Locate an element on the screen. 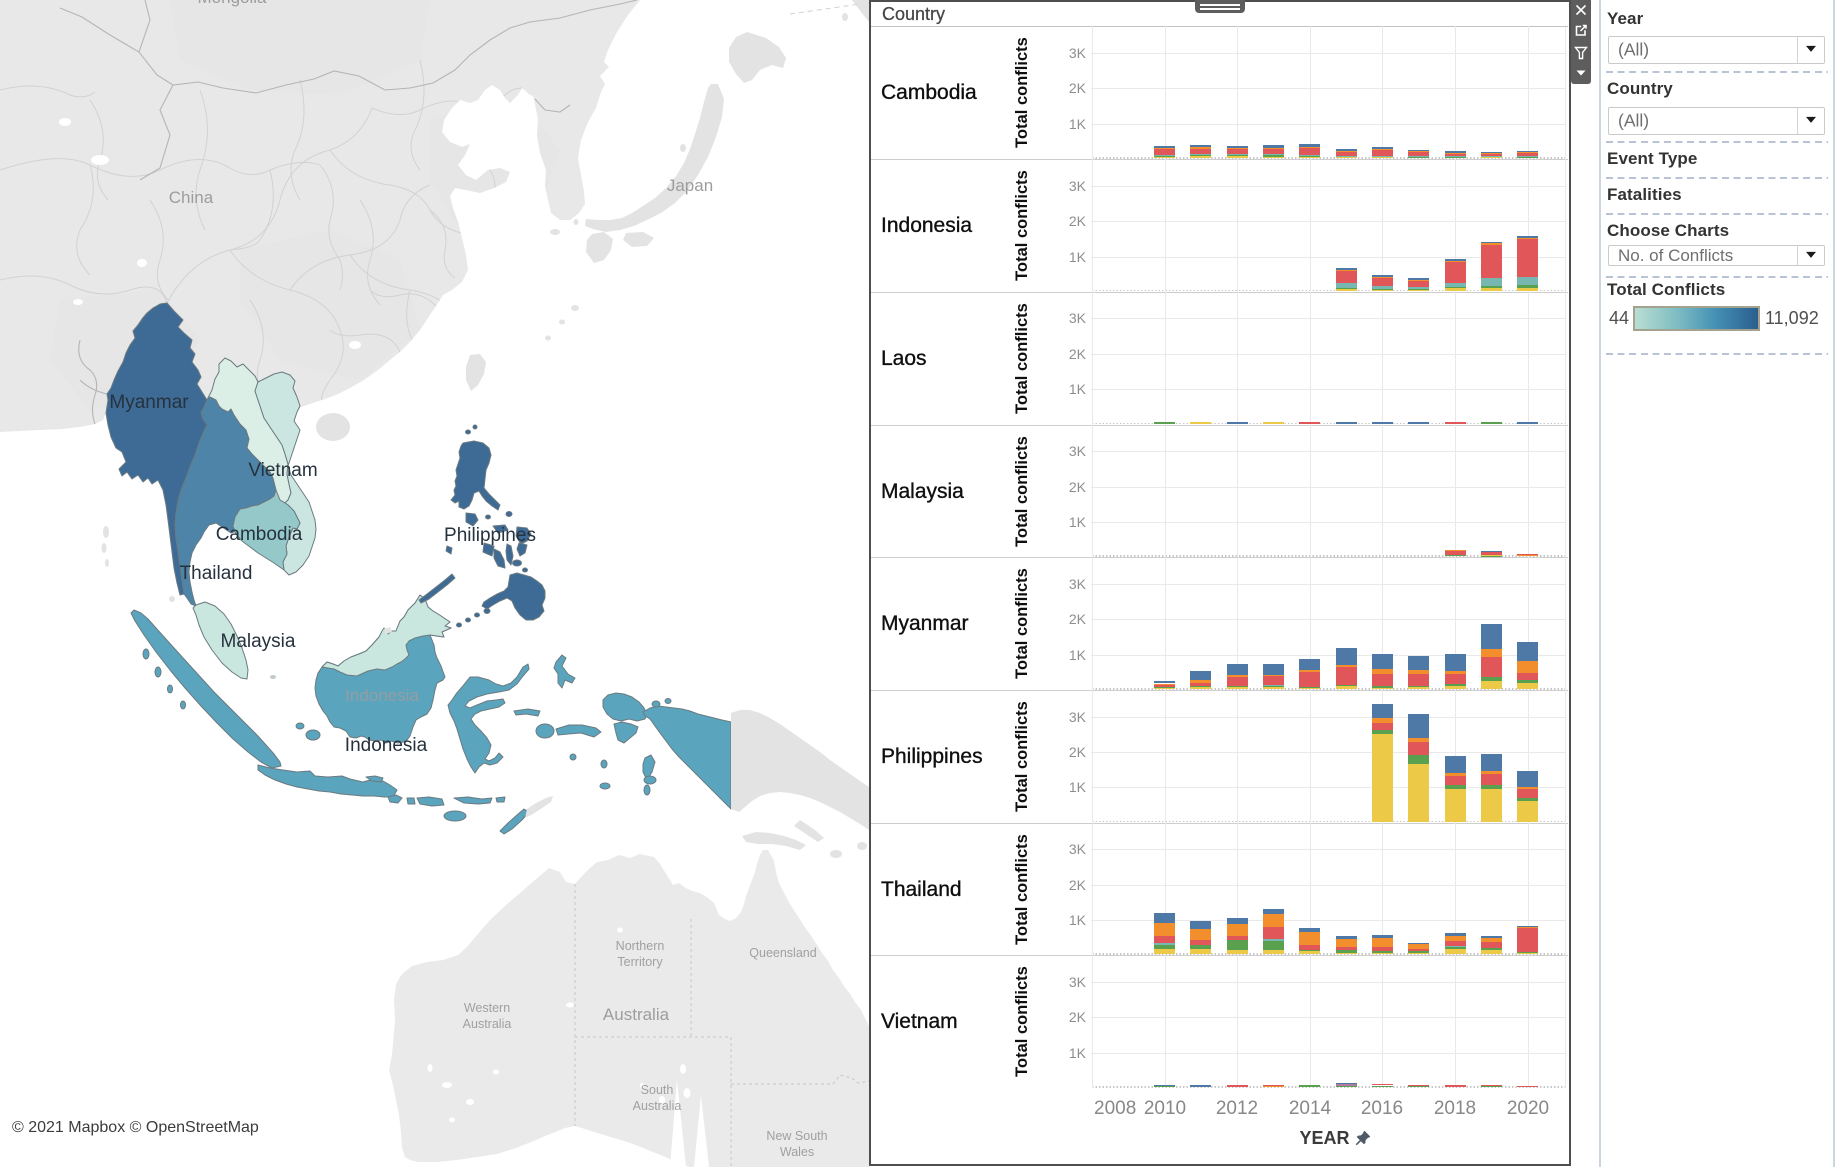 The image size is (1840, 1167). svg-text: Philippines is located at coordinates (490, 535).